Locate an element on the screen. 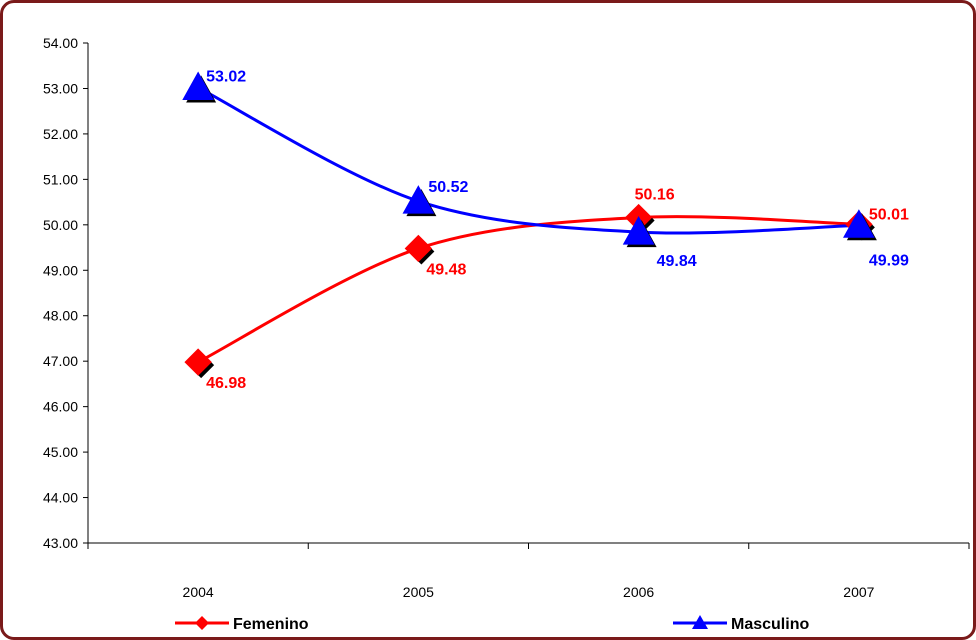 This screenshot has width=976, height=640. x-tick-label: 2006 is located at coordinates (638, 592).